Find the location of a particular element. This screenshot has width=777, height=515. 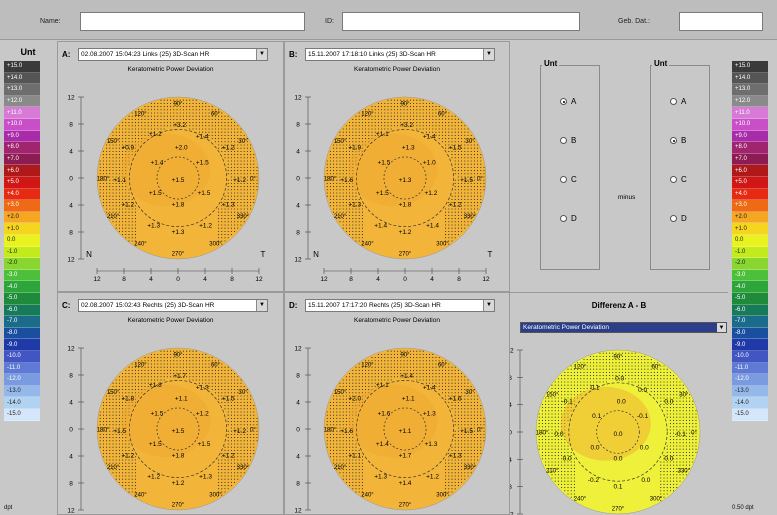

power-value: 0.0 is located at coordinates (595, 447).